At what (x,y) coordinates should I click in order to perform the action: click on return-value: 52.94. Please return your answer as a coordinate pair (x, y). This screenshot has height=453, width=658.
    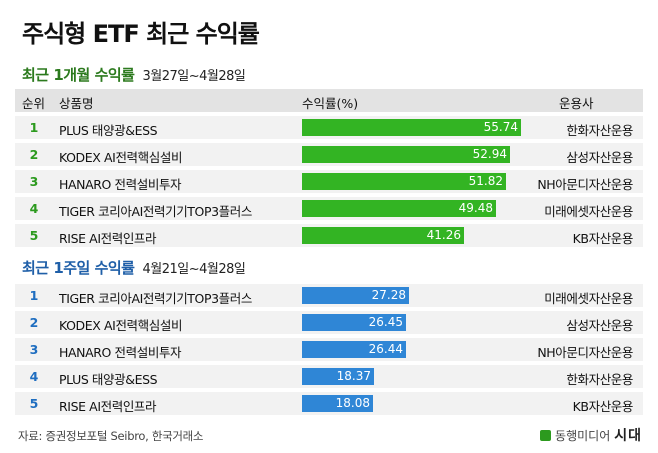
    Looking at the image, I should click on (489, 154).